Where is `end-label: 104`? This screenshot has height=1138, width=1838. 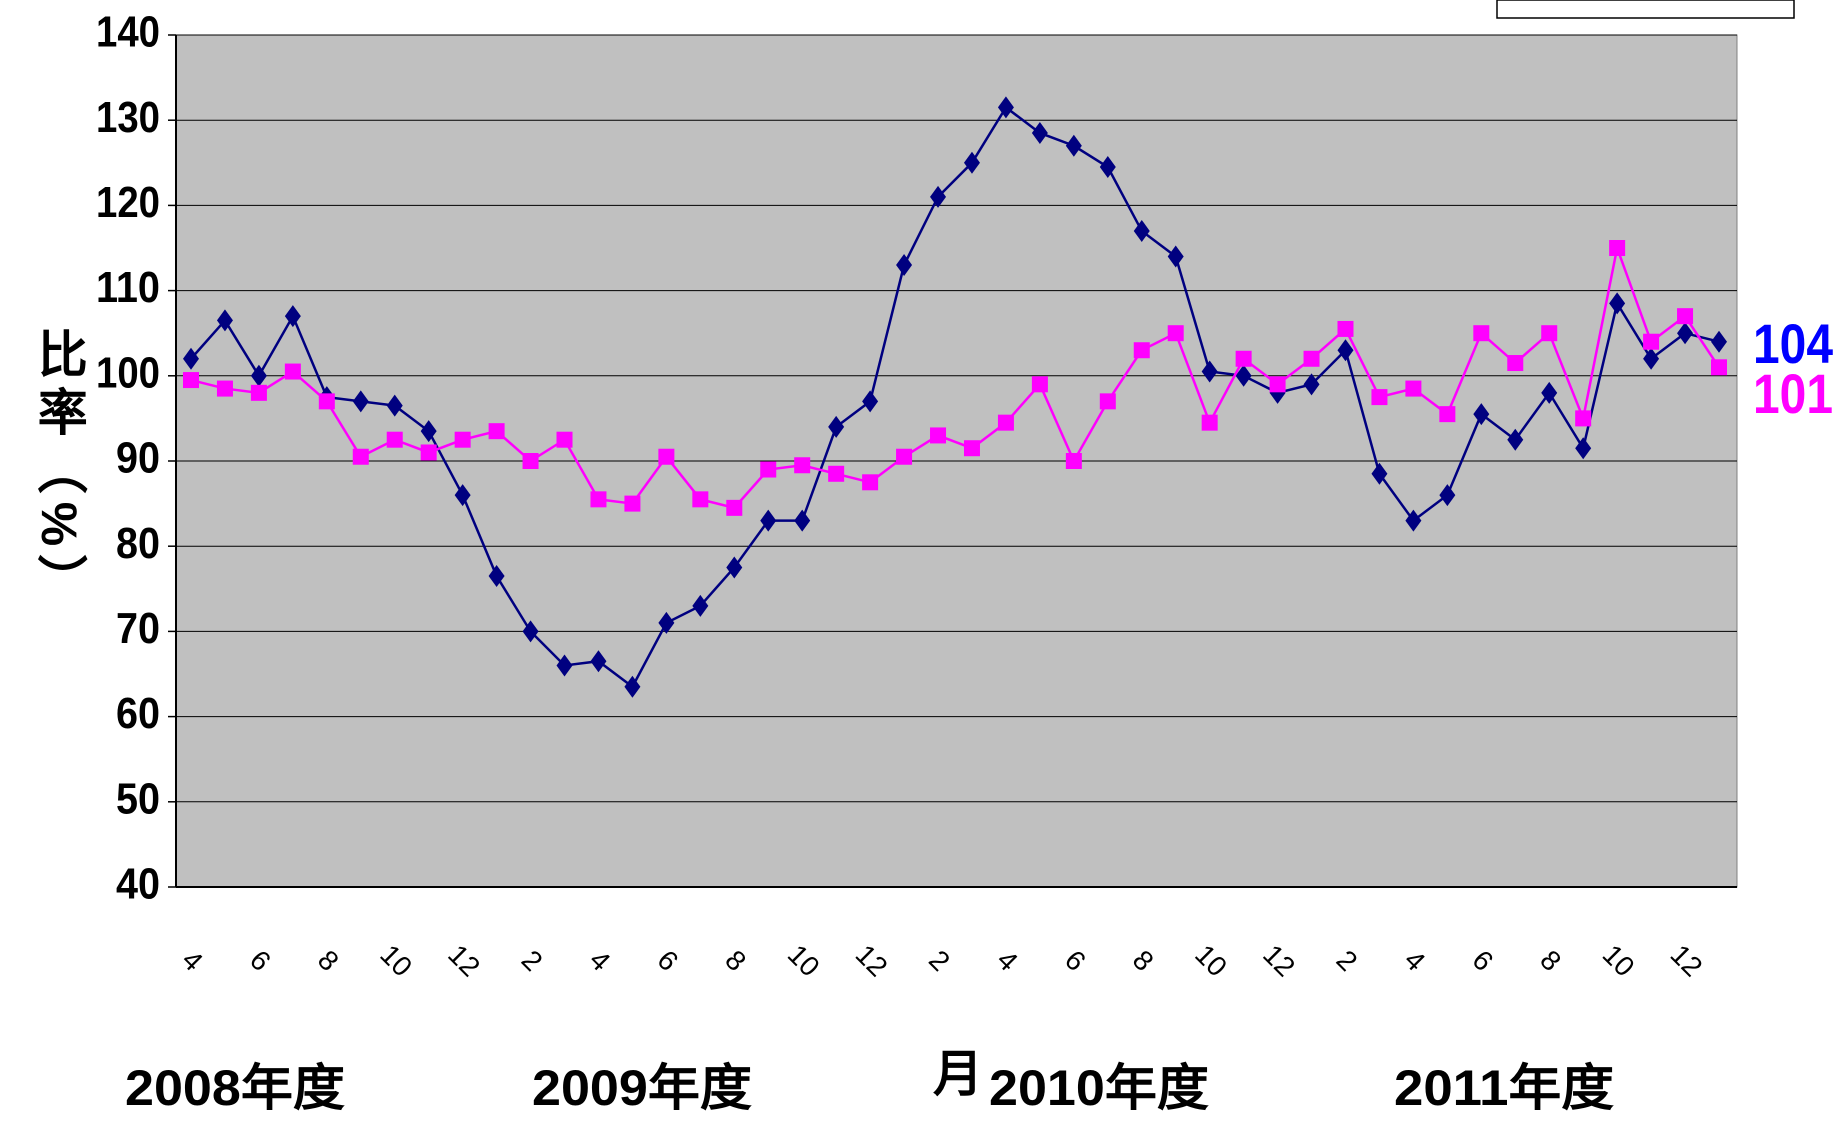 end-label: 104 is located at coordinates (1793, 343).